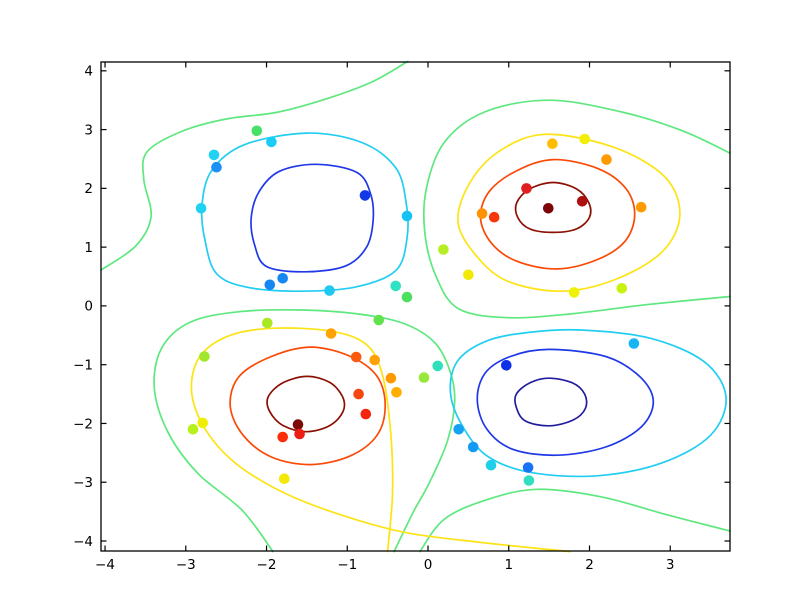  I want to click on y-tick-label: 1, so click(88, 248).